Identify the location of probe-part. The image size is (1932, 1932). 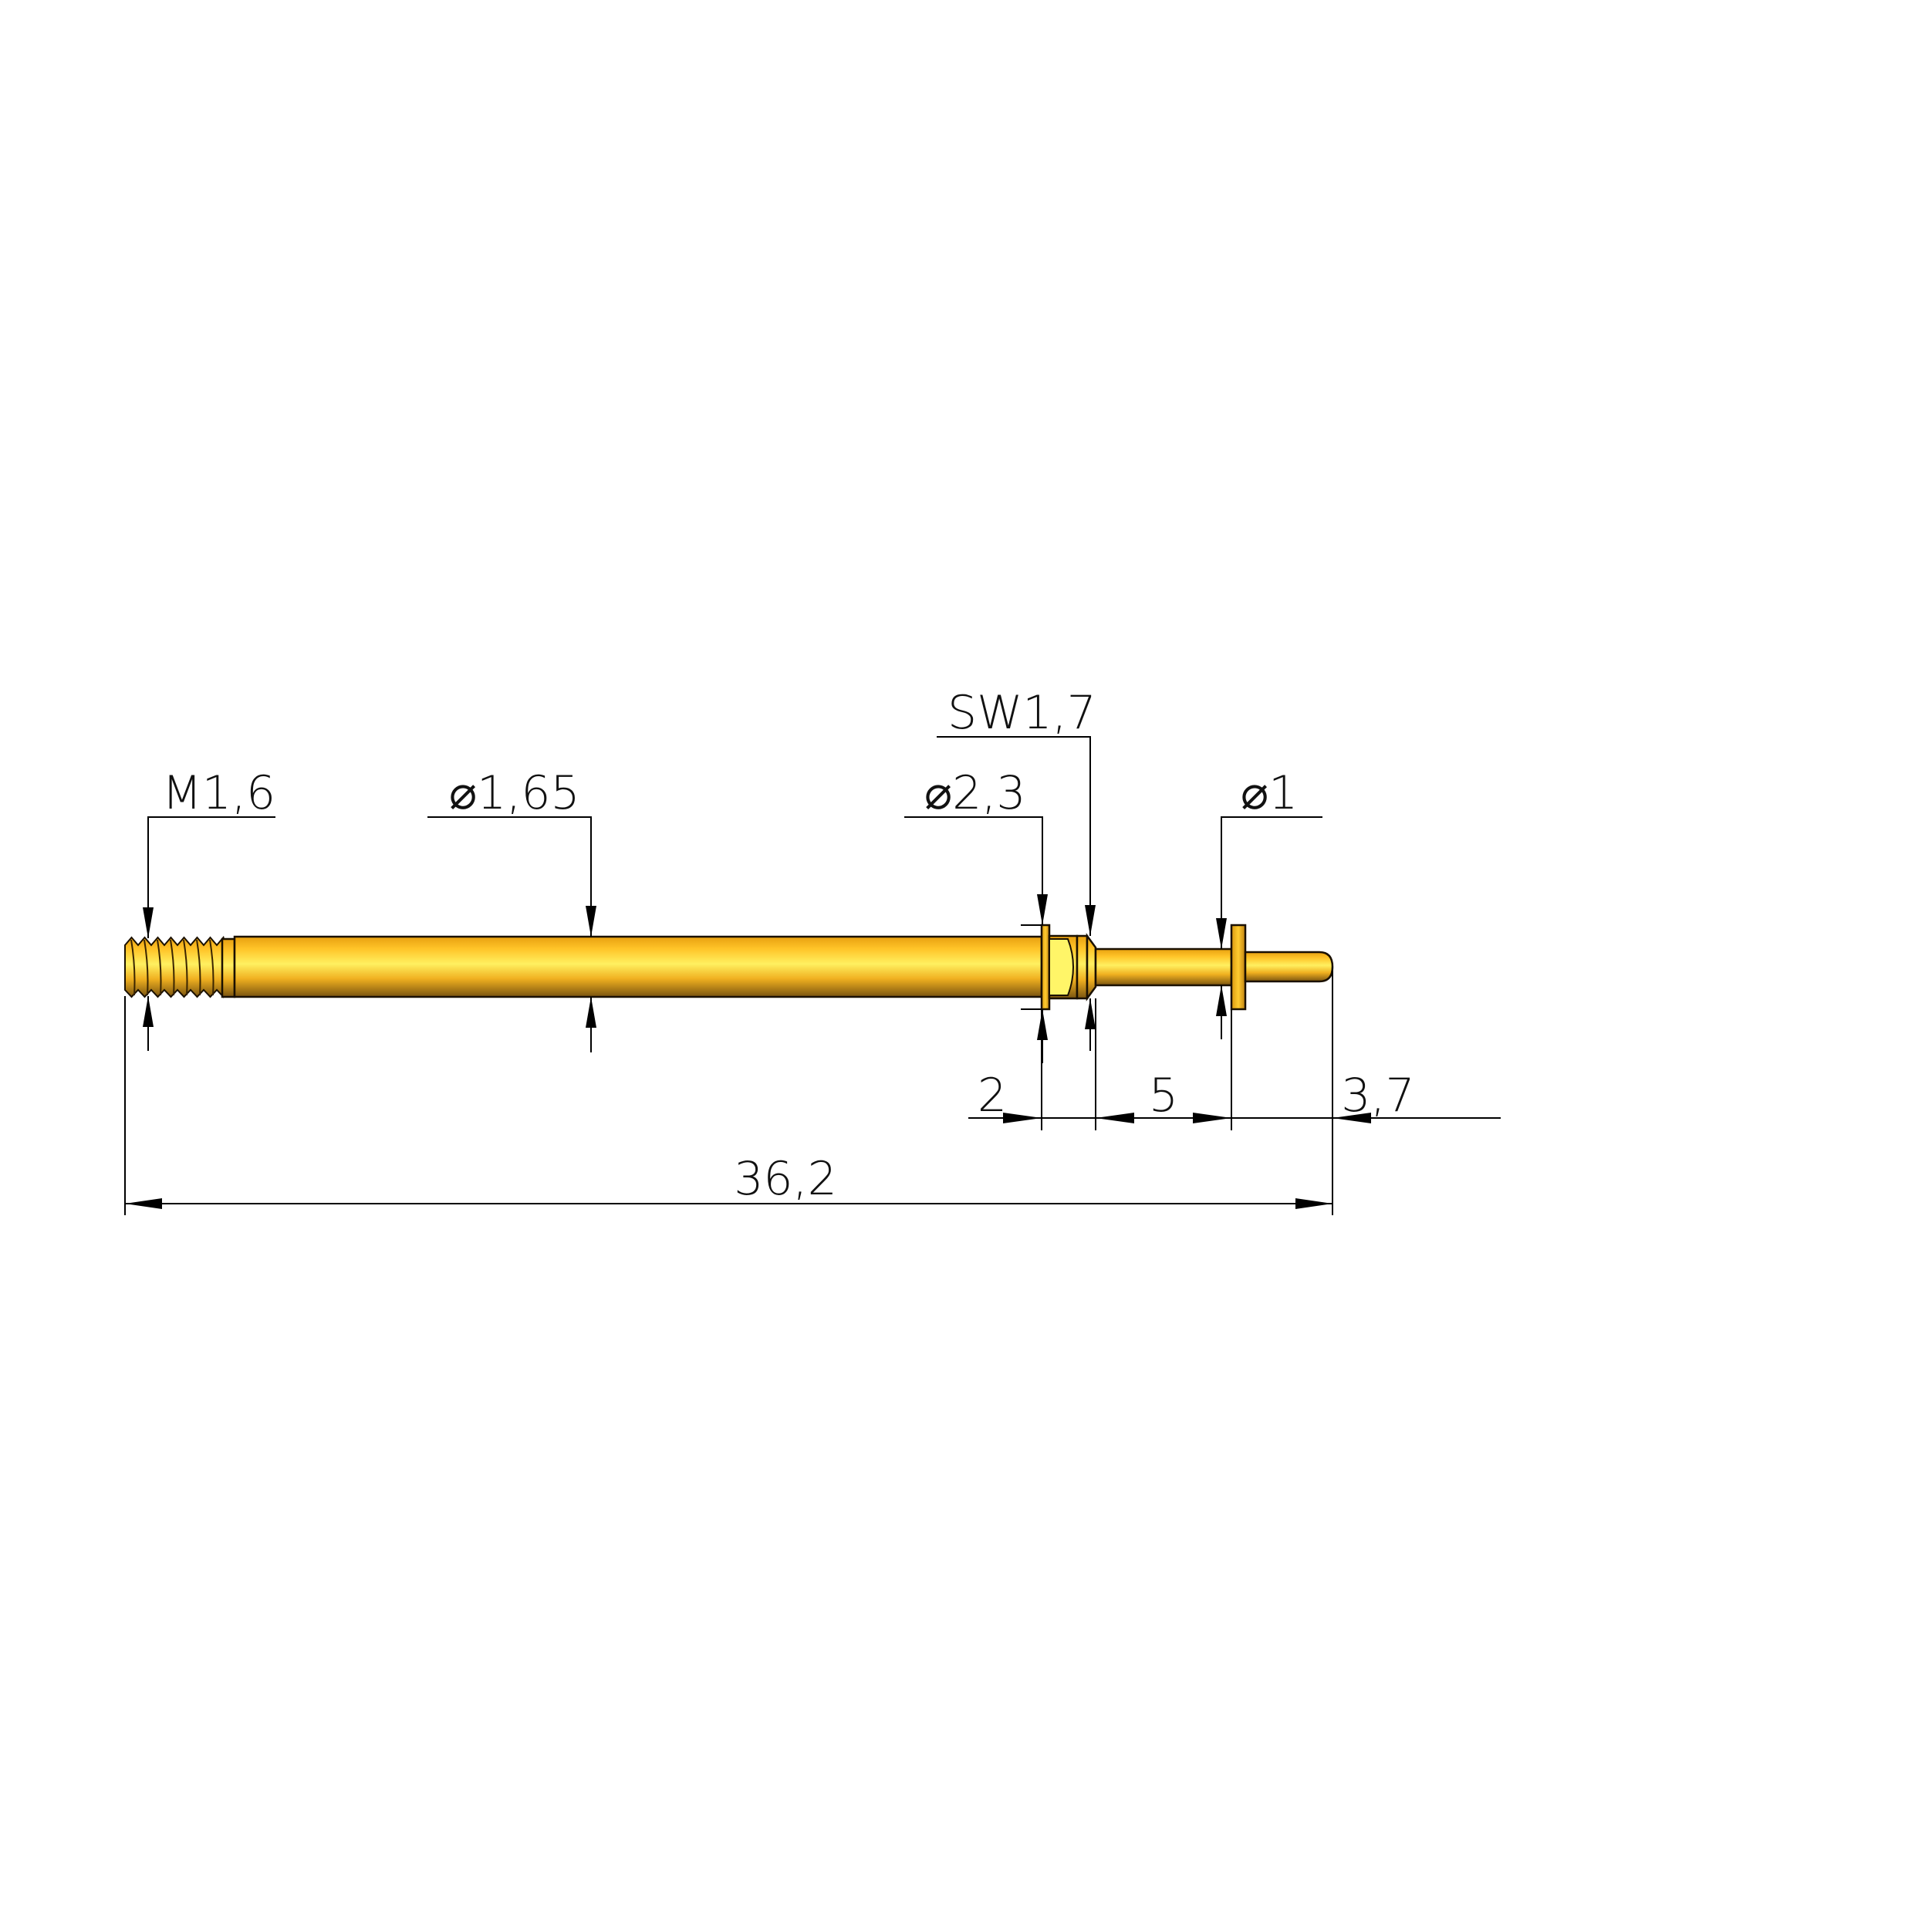
(729, 968).